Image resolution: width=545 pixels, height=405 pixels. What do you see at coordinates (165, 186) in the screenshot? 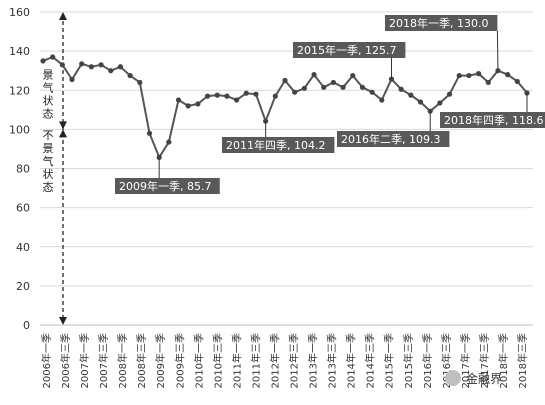
I see `annotation-label: 2009年一季, 85.7` at bounding box center [165, 186].